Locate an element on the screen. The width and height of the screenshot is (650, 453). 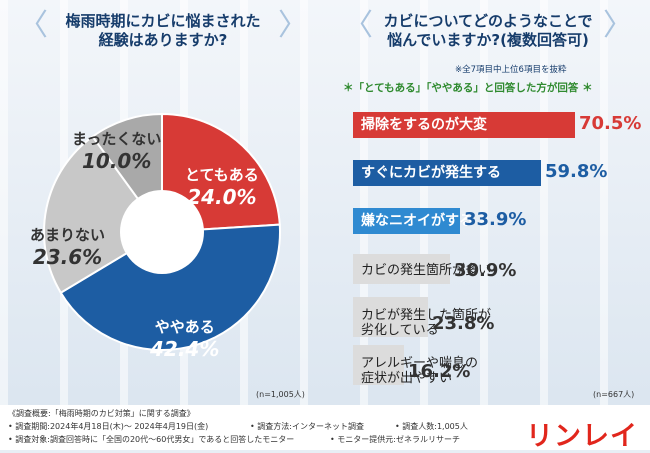
bar-value-4: 23.8% is located at coordinates (463, 323).